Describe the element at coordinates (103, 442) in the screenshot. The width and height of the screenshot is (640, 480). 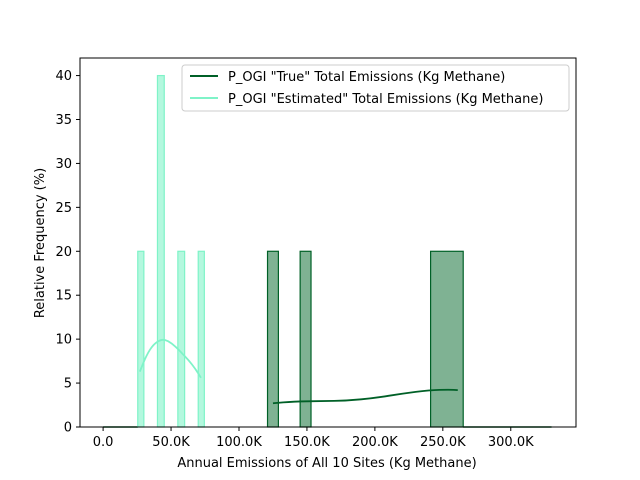
I see `x-tick-label: 0.0` at that location.